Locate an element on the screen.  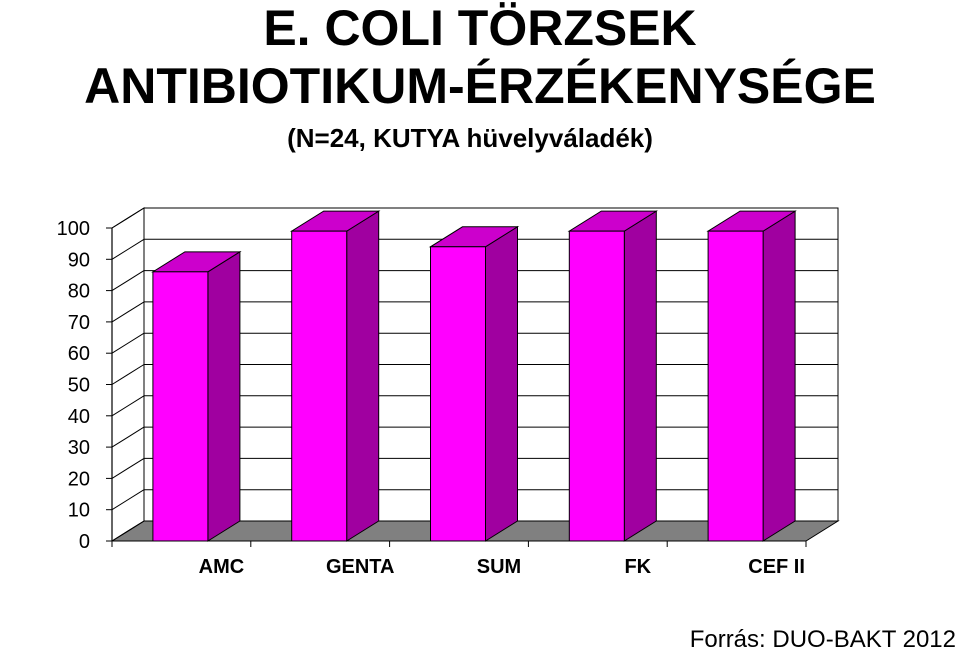
x-tick-label: CEF II is located at coordinates (776, 567).